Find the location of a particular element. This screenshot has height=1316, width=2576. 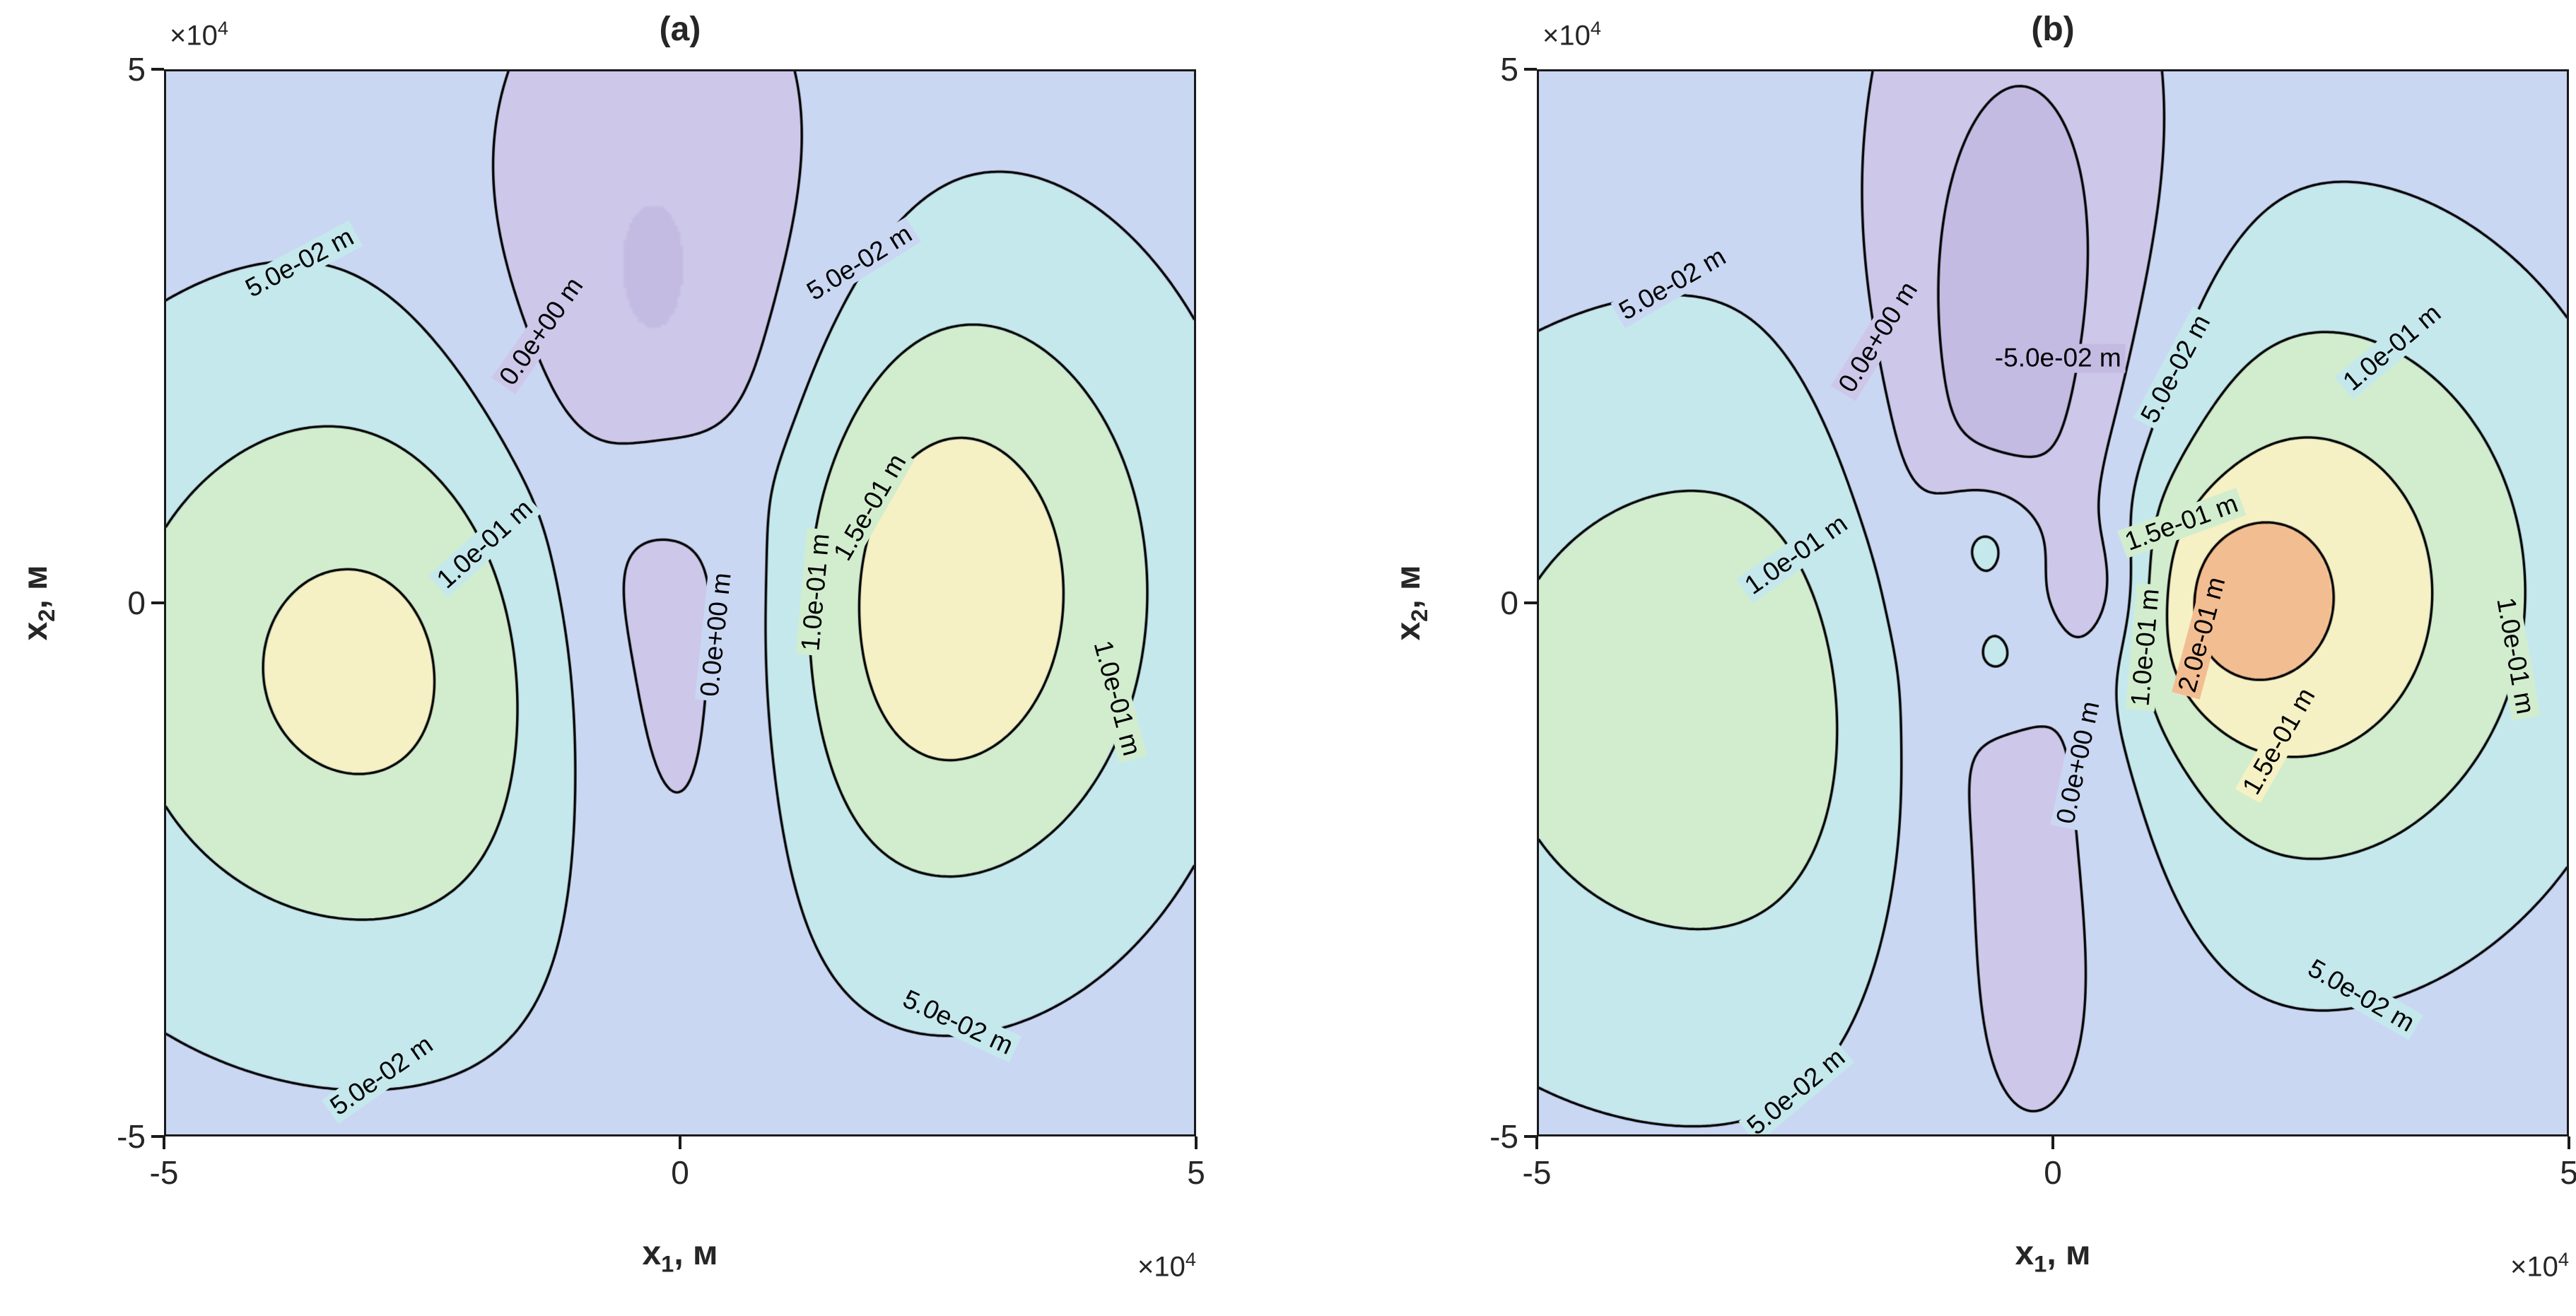

panel-title: (a) is located at coordinates (680, 29).